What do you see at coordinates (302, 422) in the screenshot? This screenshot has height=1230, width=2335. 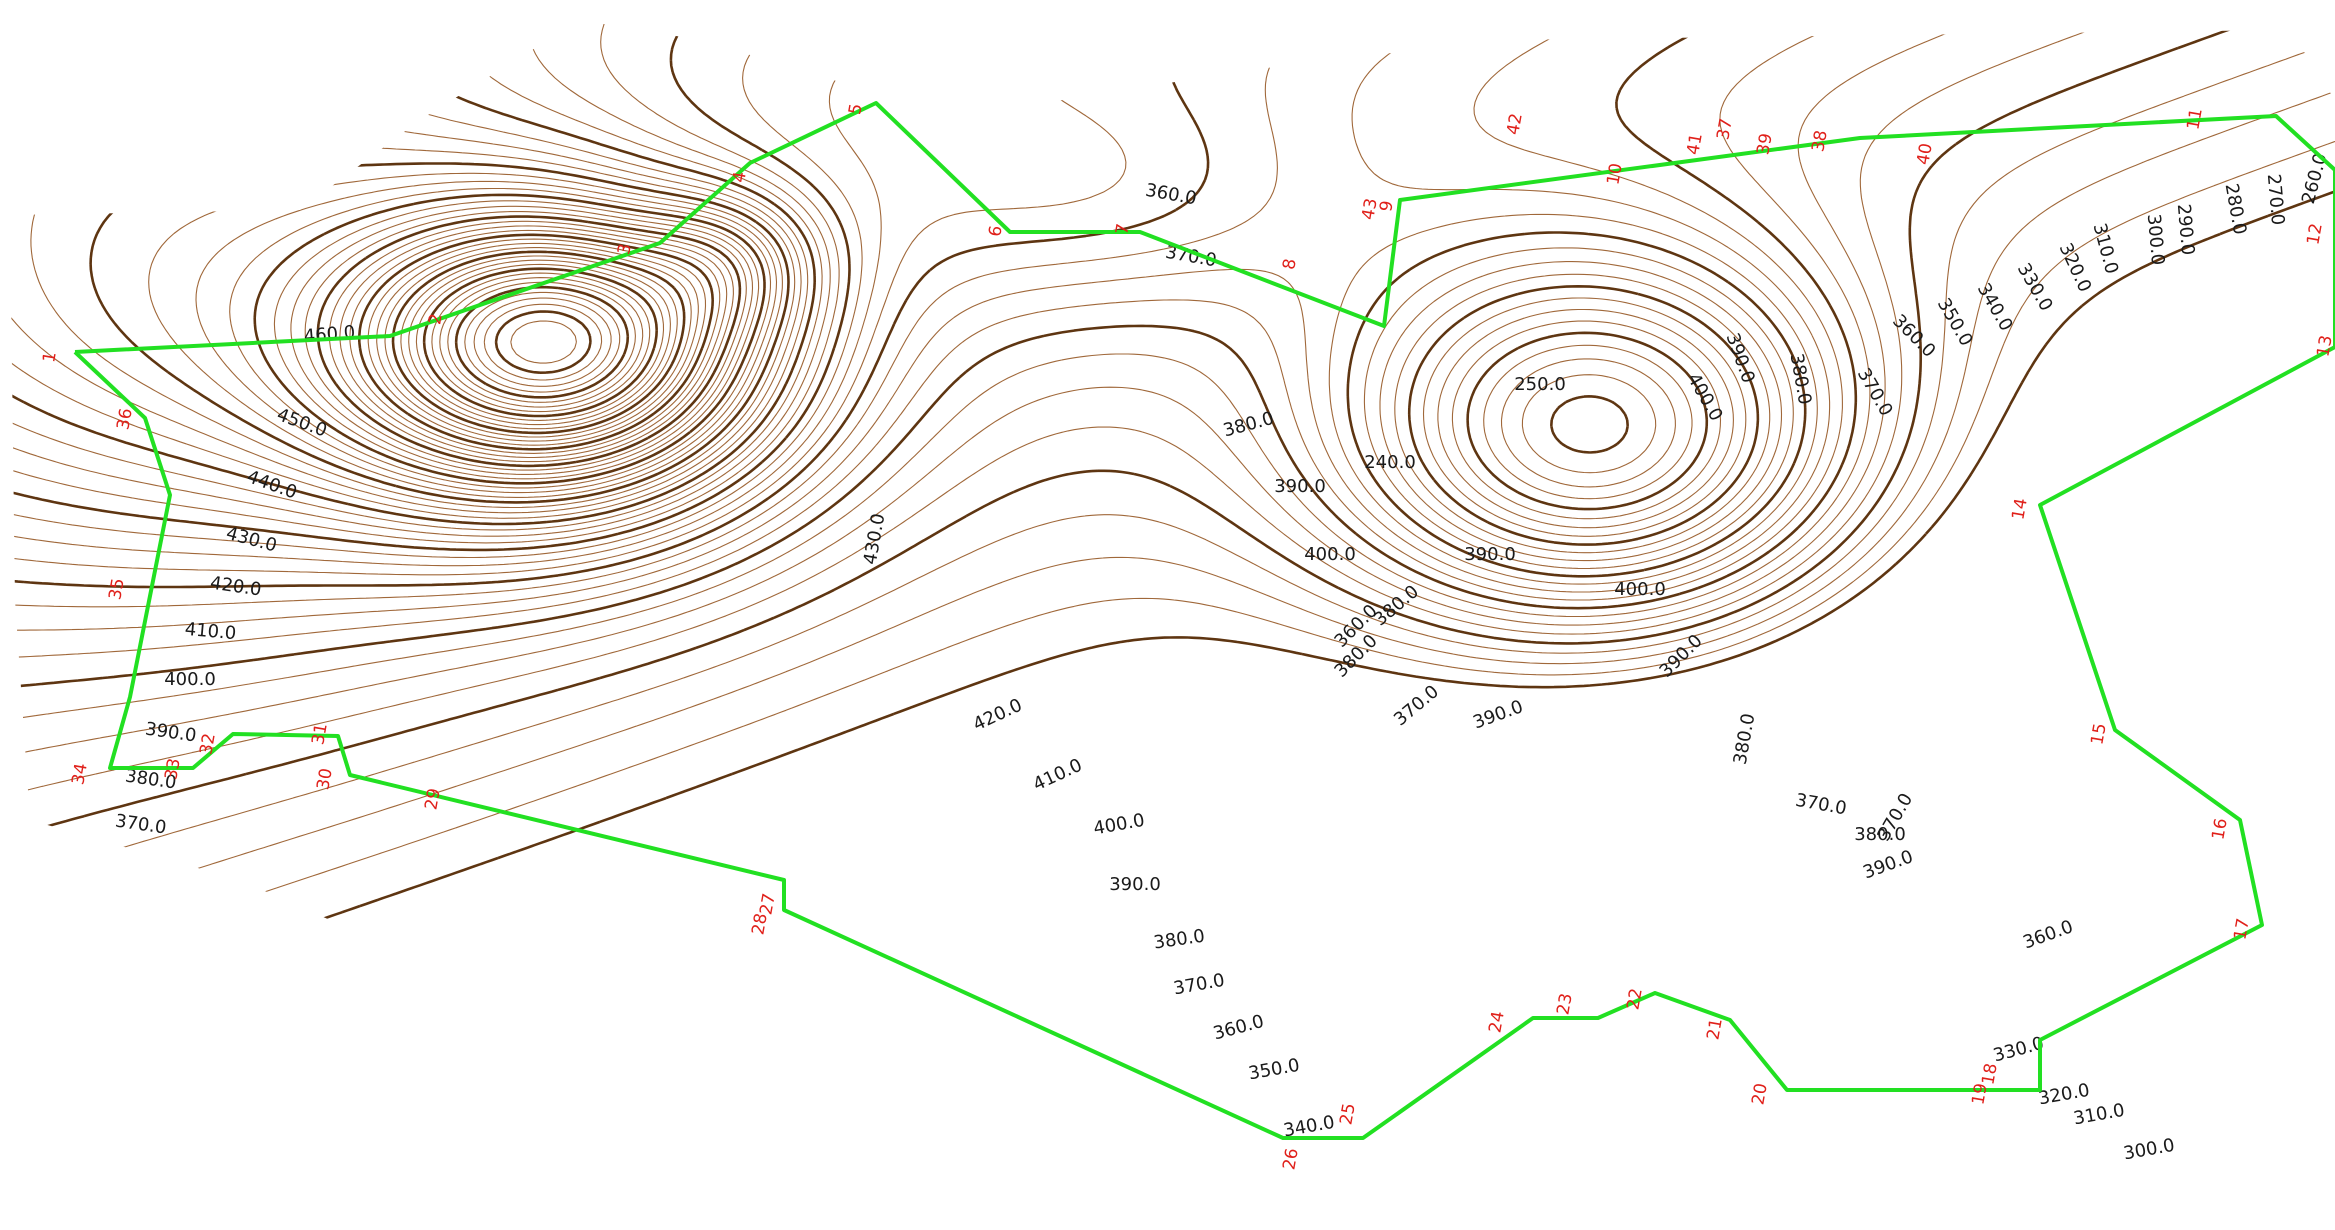 I see `elevation-label: 450.0` at bounding box center [302, 422].